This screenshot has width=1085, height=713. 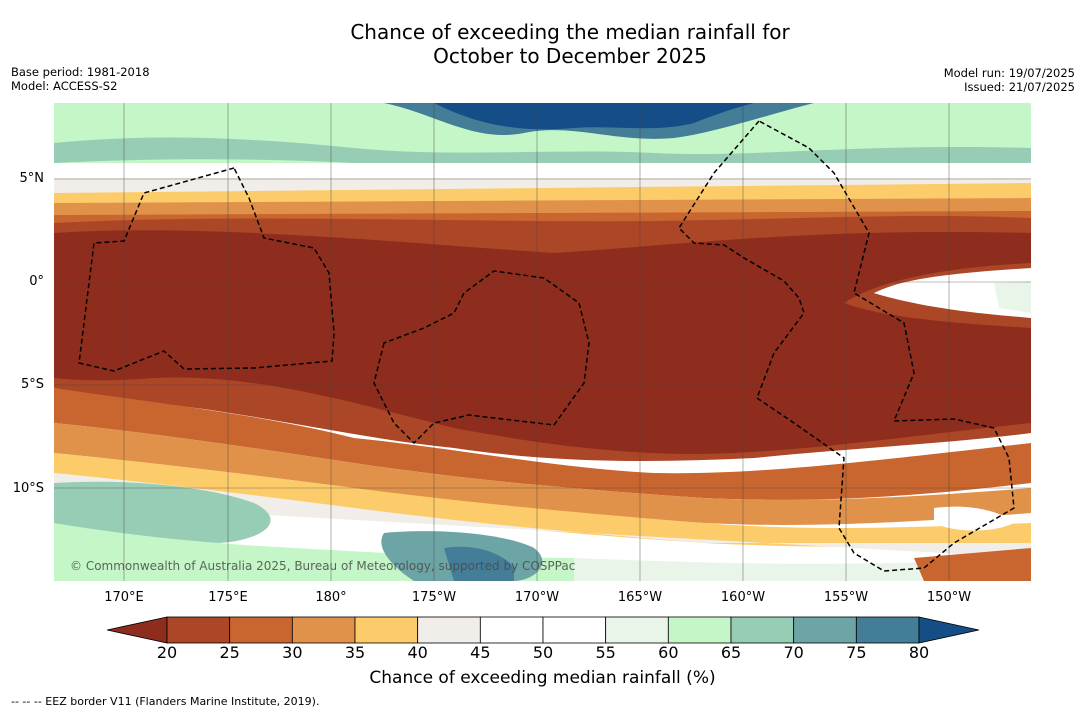 What do you see at coordinates (1009, 73) in the screenshot?
I see `model-run-text: Model run: 19/07/2025` at bounding box center [1009, 73].